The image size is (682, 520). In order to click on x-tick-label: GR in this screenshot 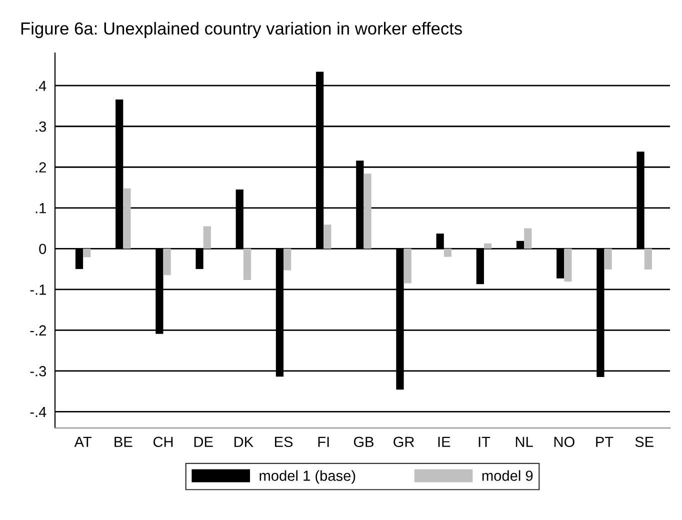, I will do `click(404, 442)`.